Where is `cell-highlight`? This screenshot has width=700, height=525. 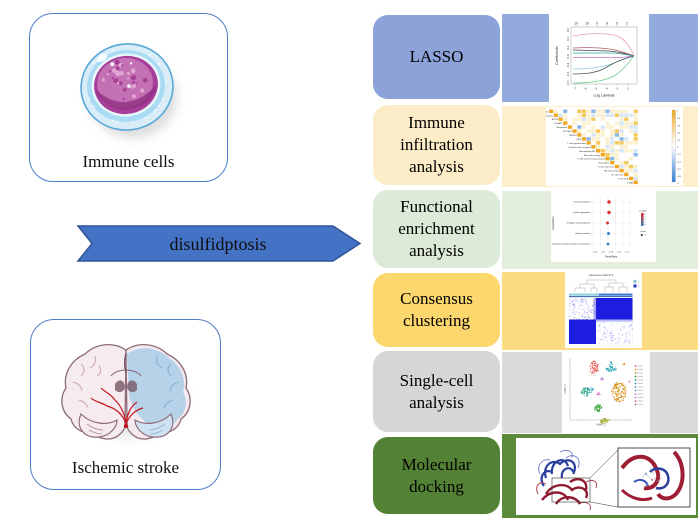 cell-highlight is located at coordinates (101, 58).